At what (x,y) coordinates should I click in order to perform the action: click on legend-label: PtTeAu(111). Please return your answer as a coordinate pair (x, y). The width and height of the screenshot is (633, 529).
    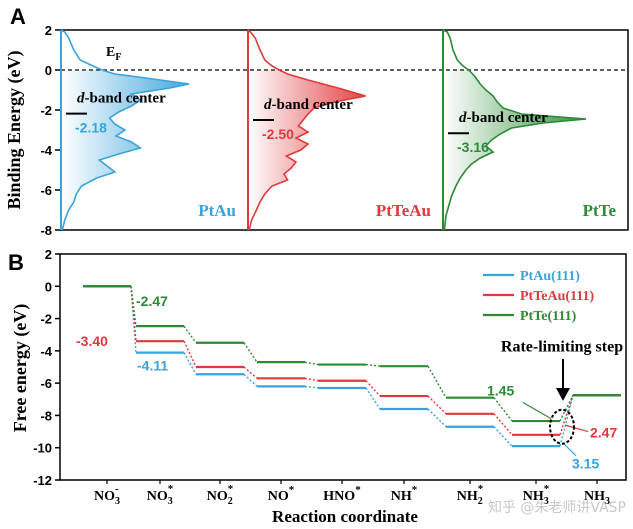
    Looking at the image, I should click on (557, 296).